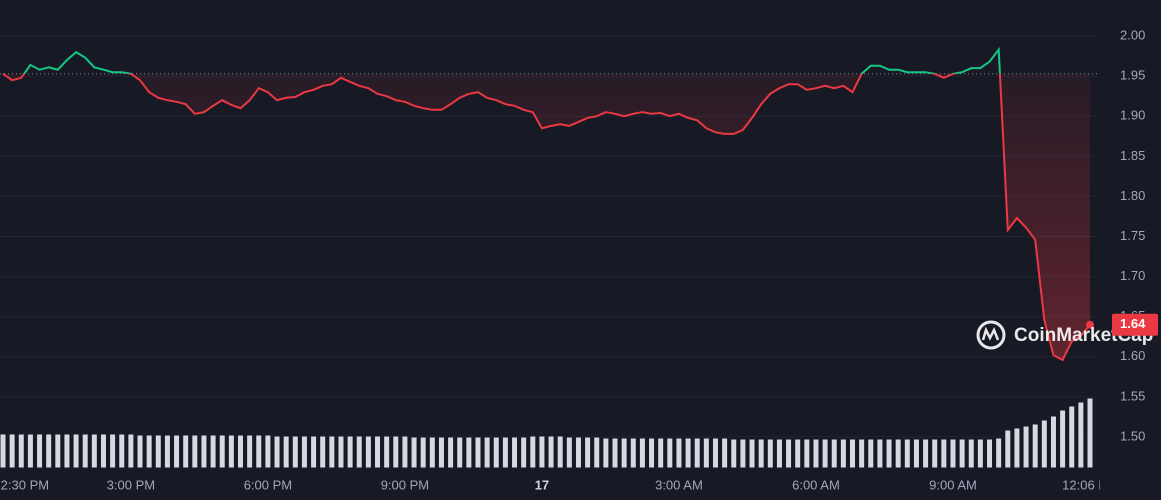 This screenshot has height=500, width=1161. What do you see at coordinates (24, 484) in the screenshot?
I see `x-tick-label: 12:30 PM` at bounding box center [24, 484].